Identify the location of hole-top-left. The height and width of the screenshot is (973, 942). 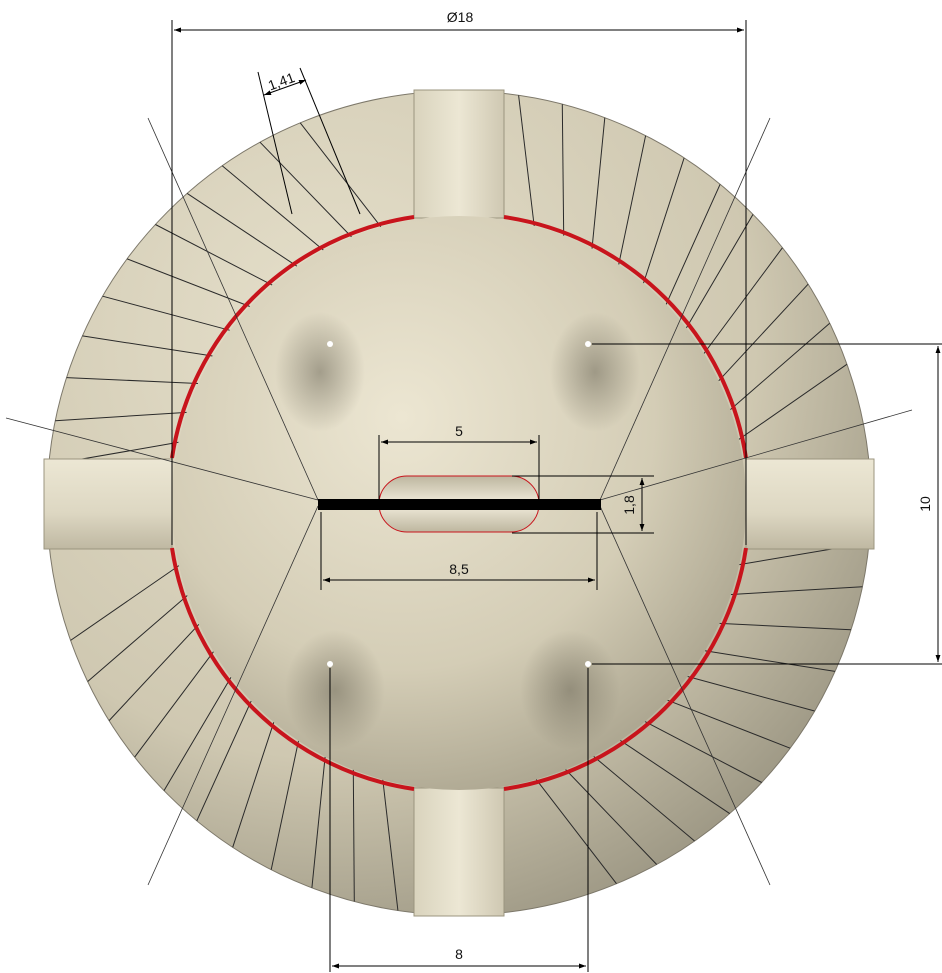
(330, 344).